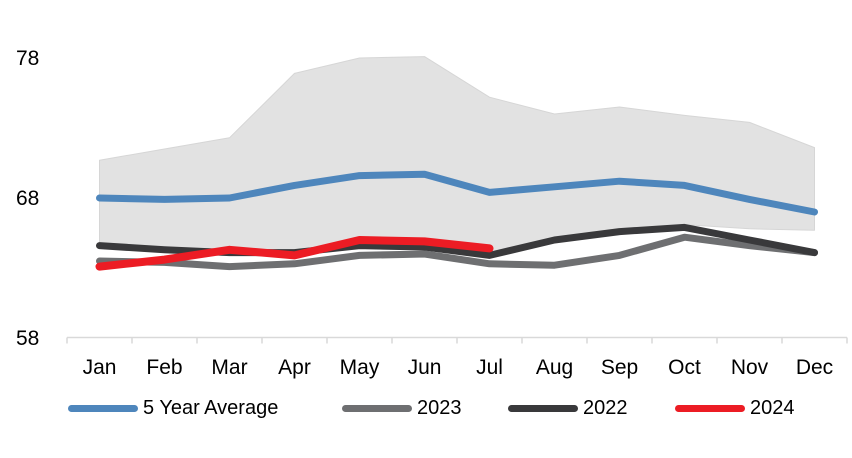  I want to click on legend-item-2022: 2022, so click(568, 408).